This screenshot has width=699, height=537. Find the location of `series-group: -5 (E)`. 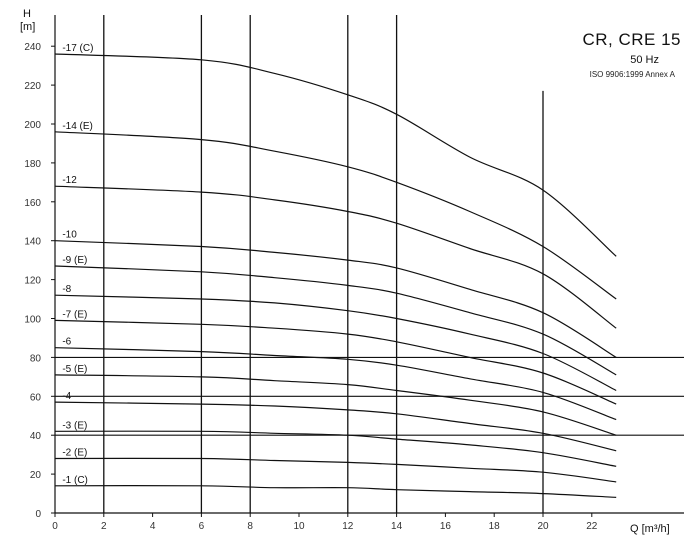

series-group: -5 (E) is located at coordinates (335, 400).